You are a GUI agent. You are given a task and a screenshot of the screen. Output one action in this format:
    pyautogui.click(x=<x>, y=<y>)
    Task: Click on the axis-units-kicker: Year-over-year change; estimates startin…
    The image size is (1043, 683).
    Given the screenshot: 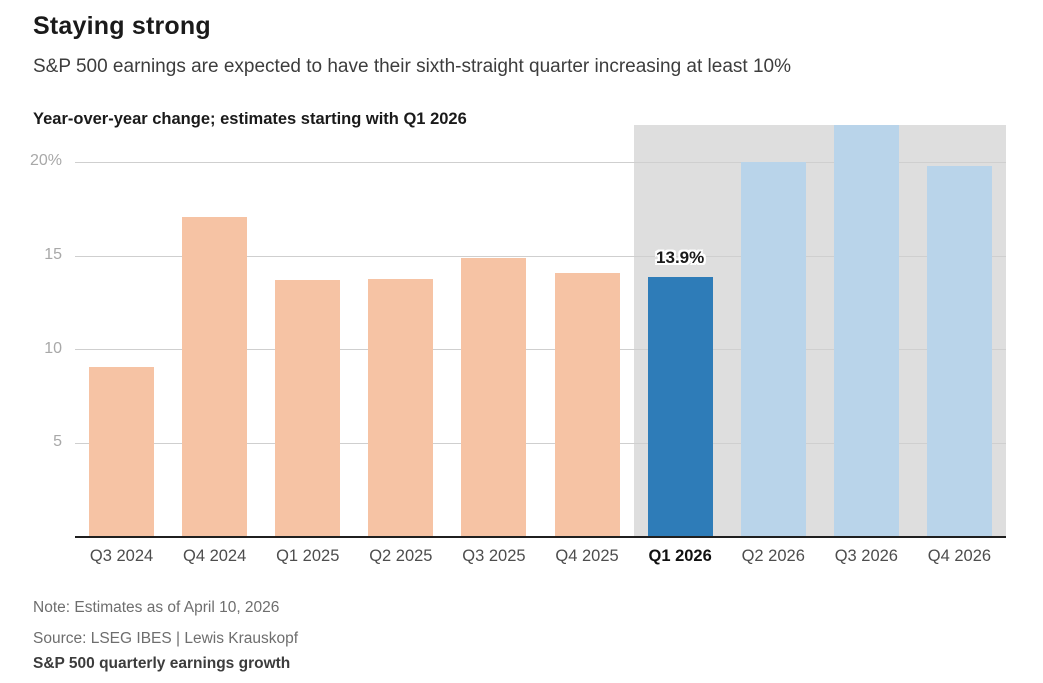 What is the action you would take?
    pyautogui.click(x=250, y=119)
    